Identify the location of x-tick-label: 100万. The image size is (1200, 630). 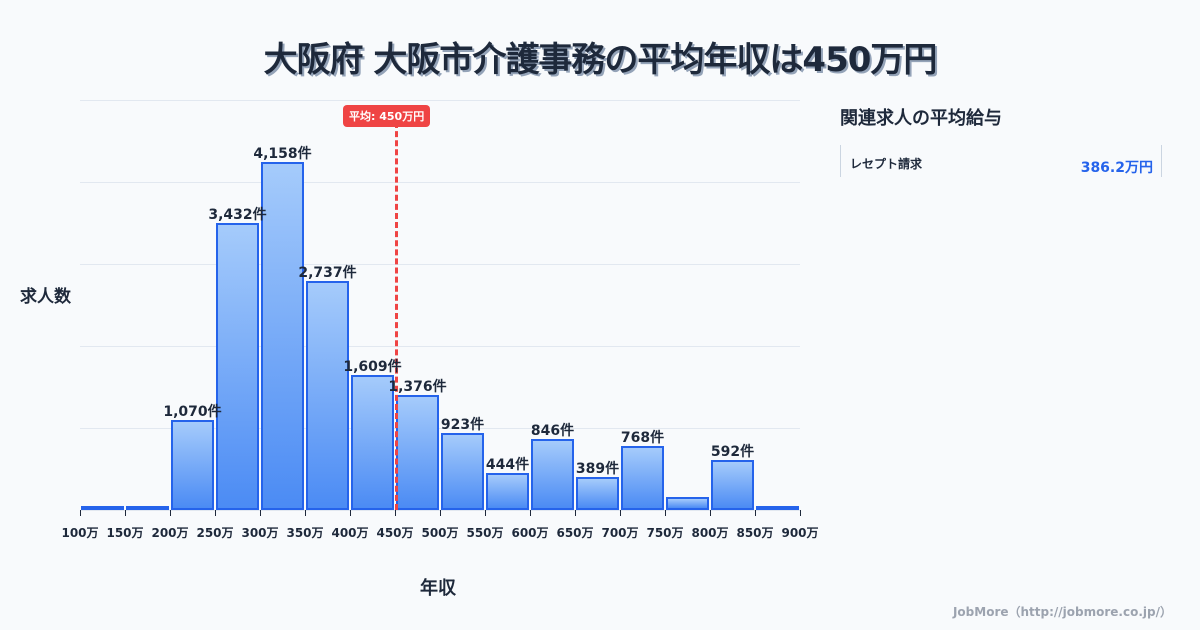
(80, 533).